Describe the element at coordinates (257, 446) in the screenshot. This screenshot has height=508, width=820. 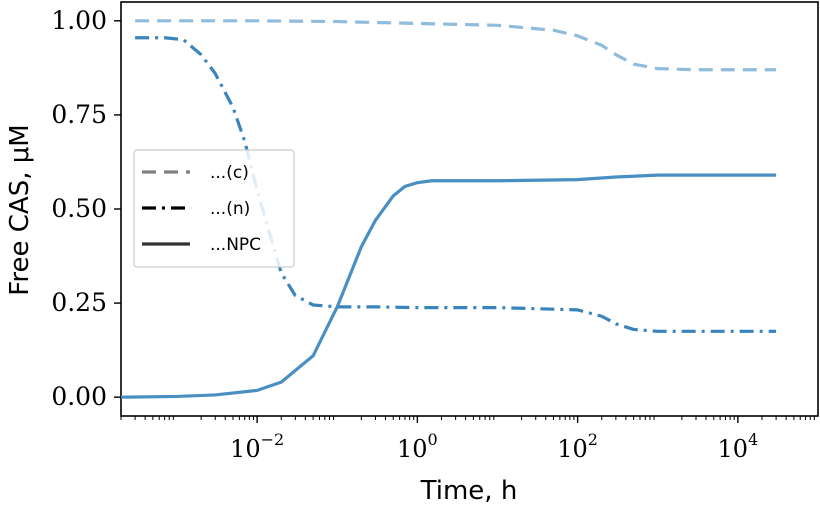
I see `x-tick-label: 10⁻²` at that location.